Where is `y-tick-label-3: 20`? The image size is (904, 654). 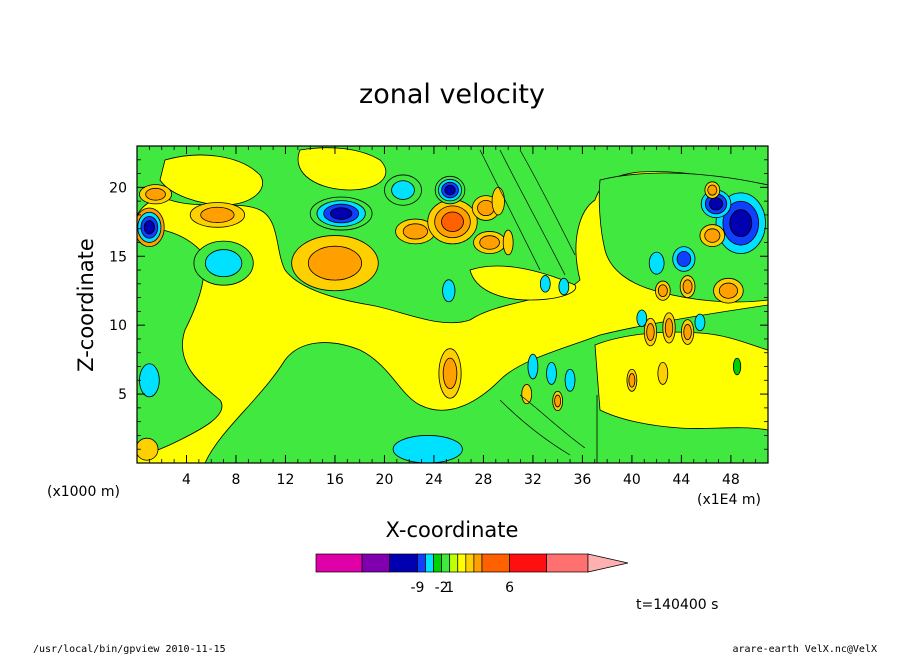 y-tick-label-3: 20 is located at coordinates (118, 188).